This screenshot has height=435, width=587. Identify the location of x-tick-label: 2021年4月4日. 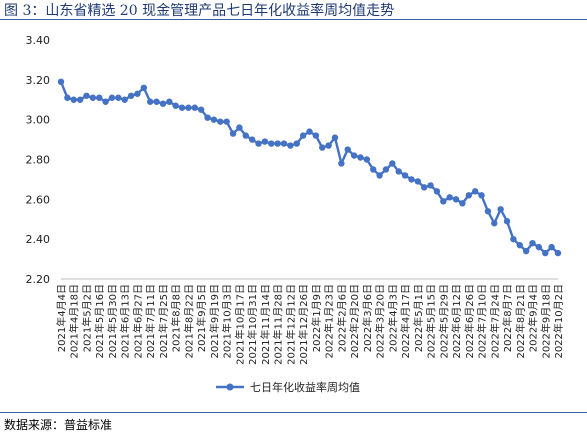
(61, 318).